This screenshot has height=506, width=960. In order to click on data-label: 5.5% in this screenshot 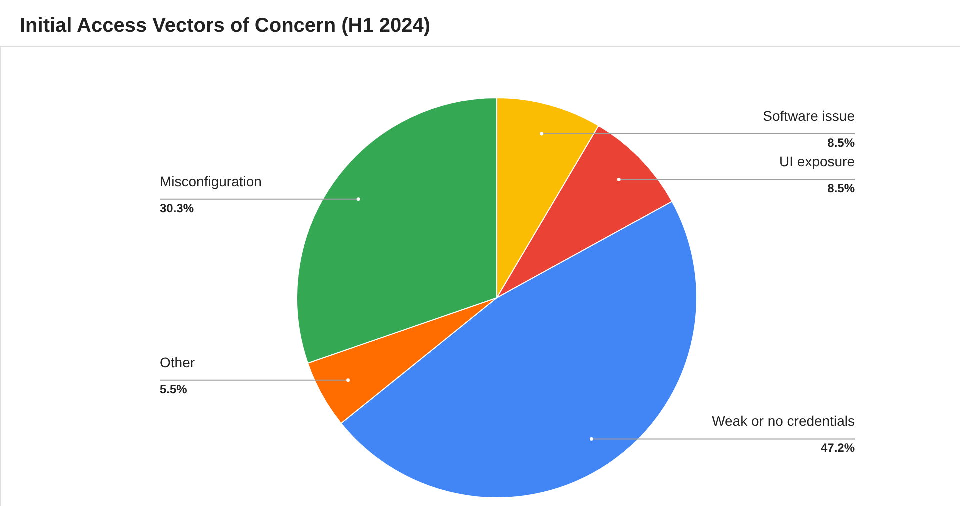, I will do `click(174, 389)`.